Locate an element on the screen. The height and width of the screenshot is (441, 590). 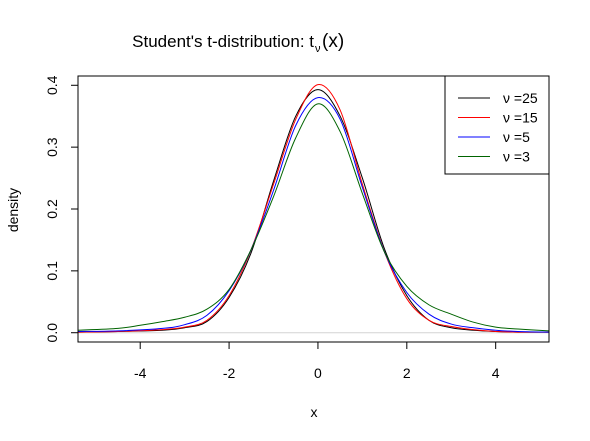
y-tick-label: 0.0 is located at coordinates (52, 333).